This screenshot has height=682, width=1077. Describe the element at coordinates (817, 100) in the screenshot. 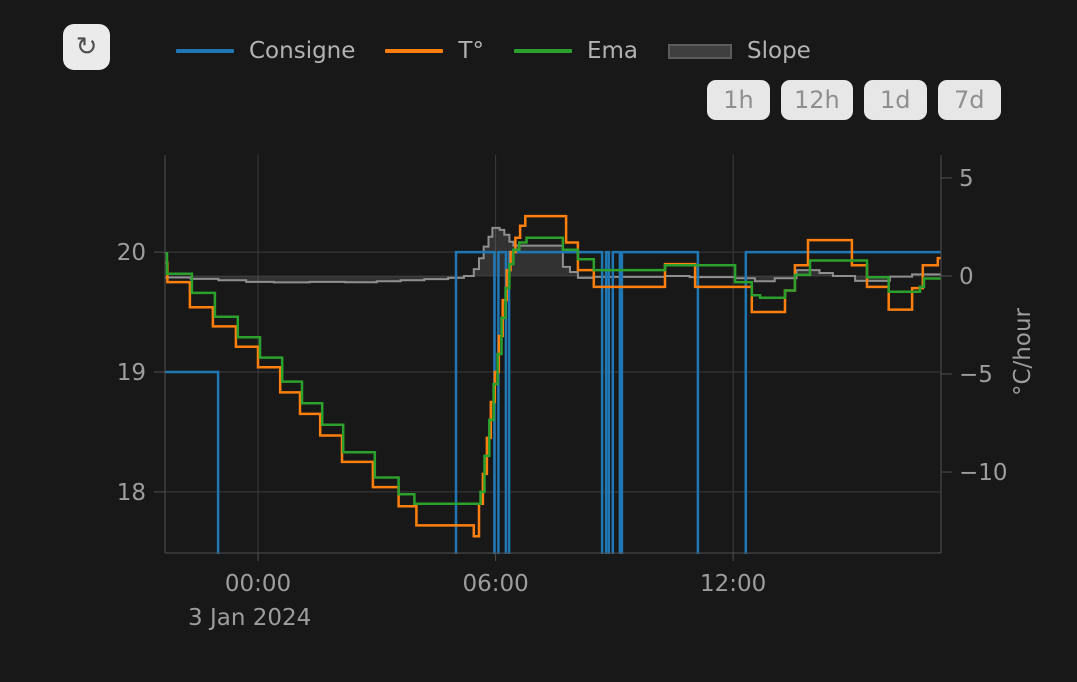

I see `range-button-12h: 12h` at that location.